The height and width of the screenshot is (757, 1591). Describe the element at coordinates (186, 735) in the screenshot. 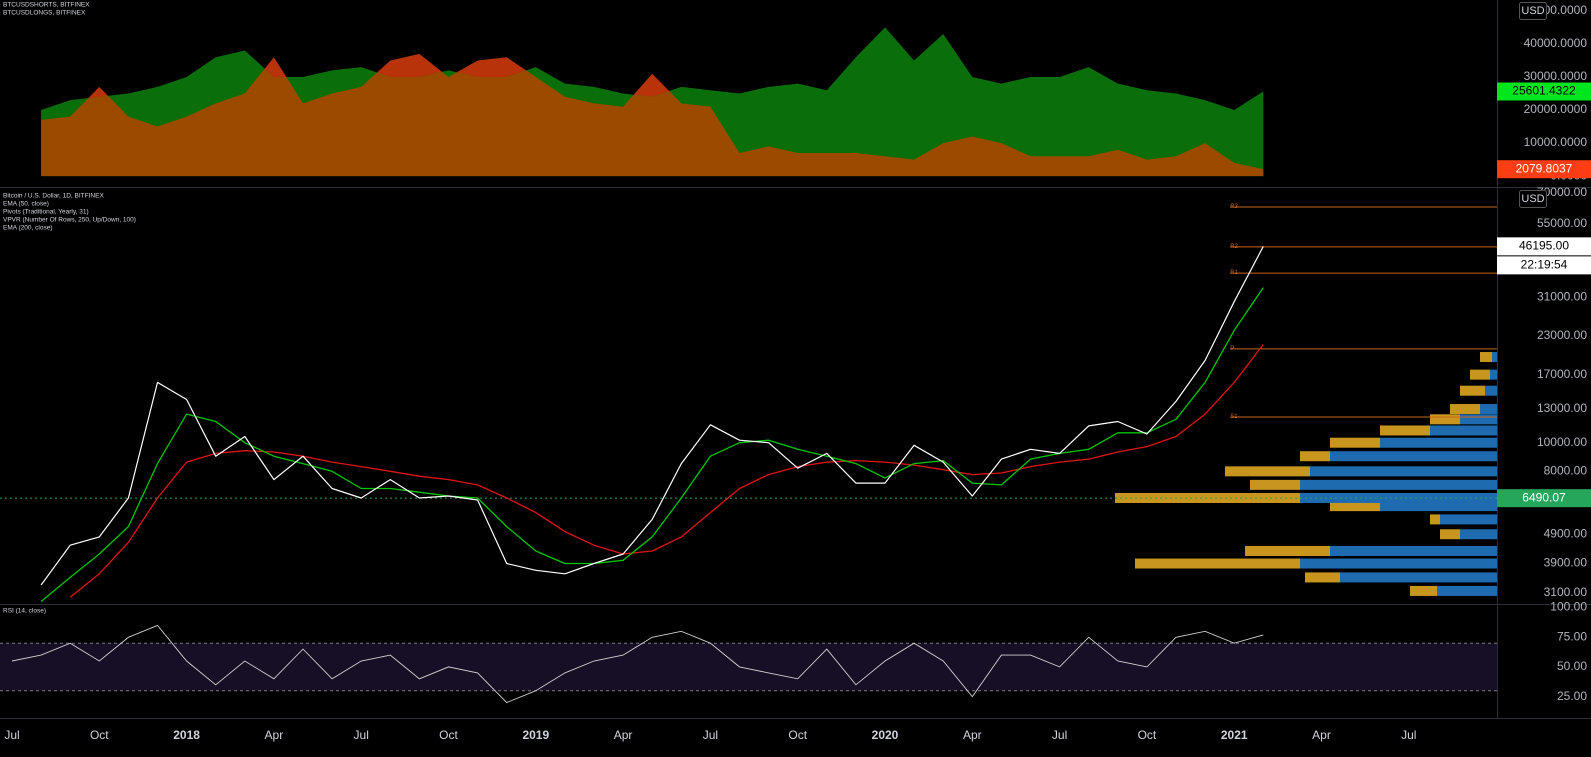

I see `x-tick-label: 2018` at that location.